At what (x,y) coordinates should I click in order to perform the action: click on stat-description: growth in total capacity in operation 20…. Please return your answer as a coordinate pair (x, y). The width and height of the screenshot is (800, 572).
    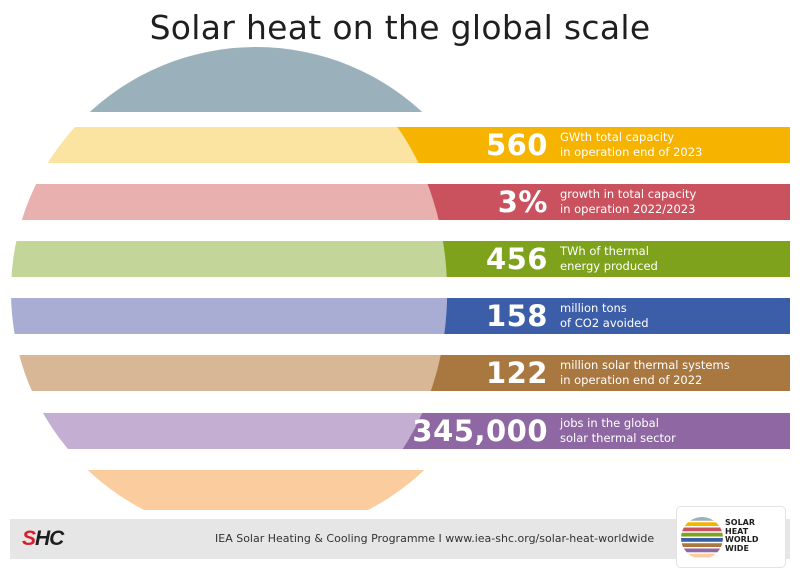
    Looking at the image, I should click on (628, 201).